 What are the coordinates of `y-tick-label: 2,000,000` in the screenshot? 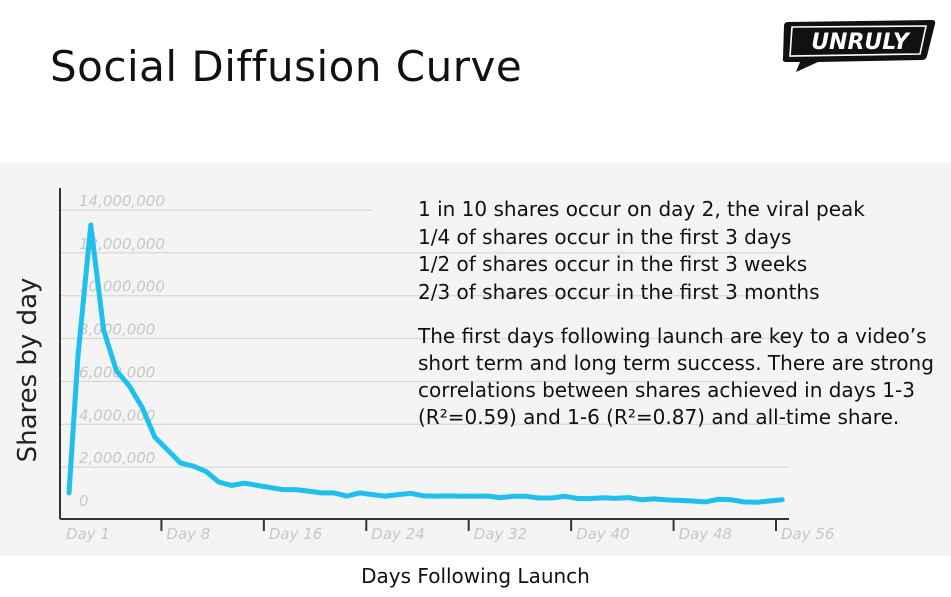 It's located at (117, 458).